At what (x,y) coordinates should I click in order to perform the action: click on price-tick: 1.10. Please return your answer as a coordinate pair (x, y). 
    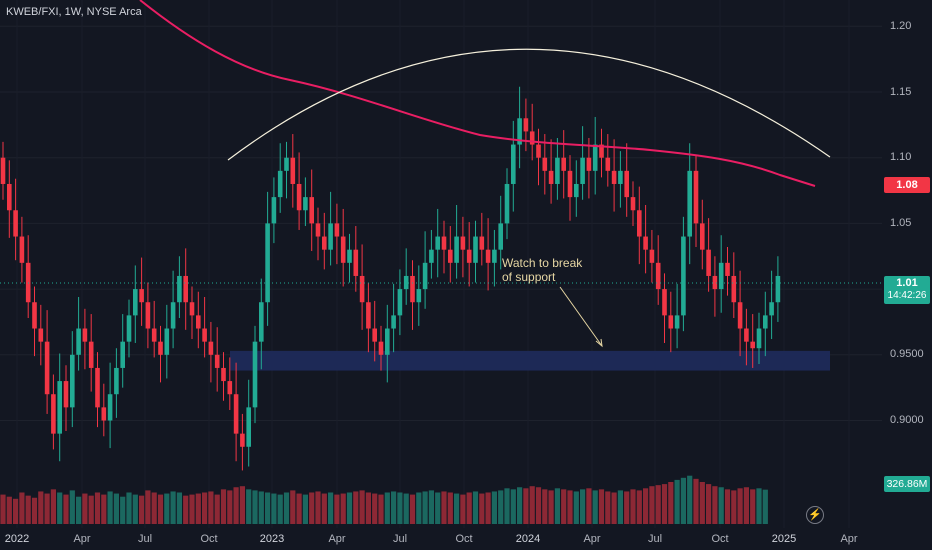
    Looking at the image, I should click on (901, 157).